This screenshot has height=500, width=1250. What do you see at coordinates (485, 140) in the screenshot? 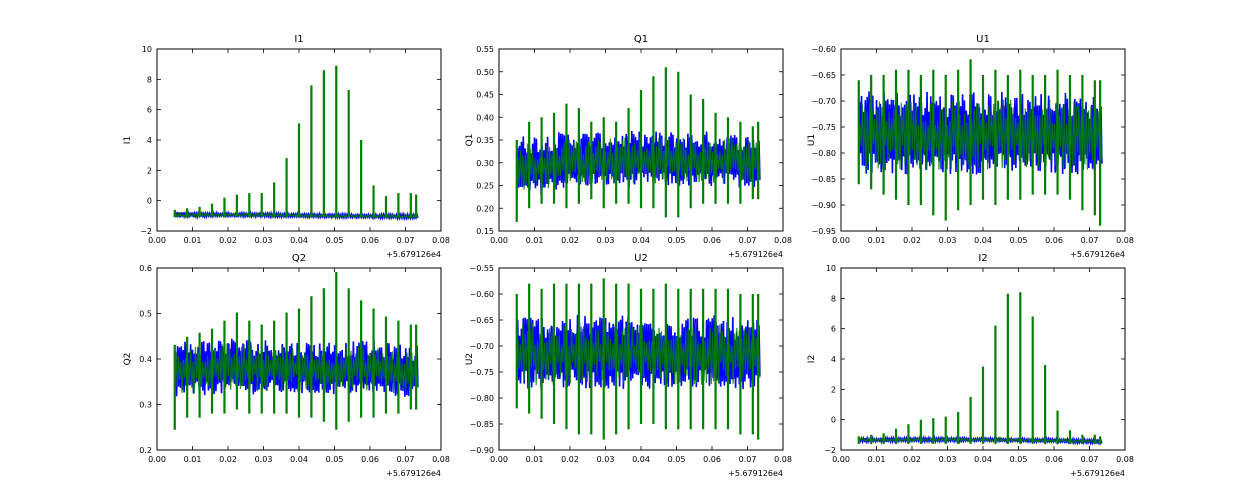
I see `y-tick-label: 0.35` at bounding box center [485, 140].